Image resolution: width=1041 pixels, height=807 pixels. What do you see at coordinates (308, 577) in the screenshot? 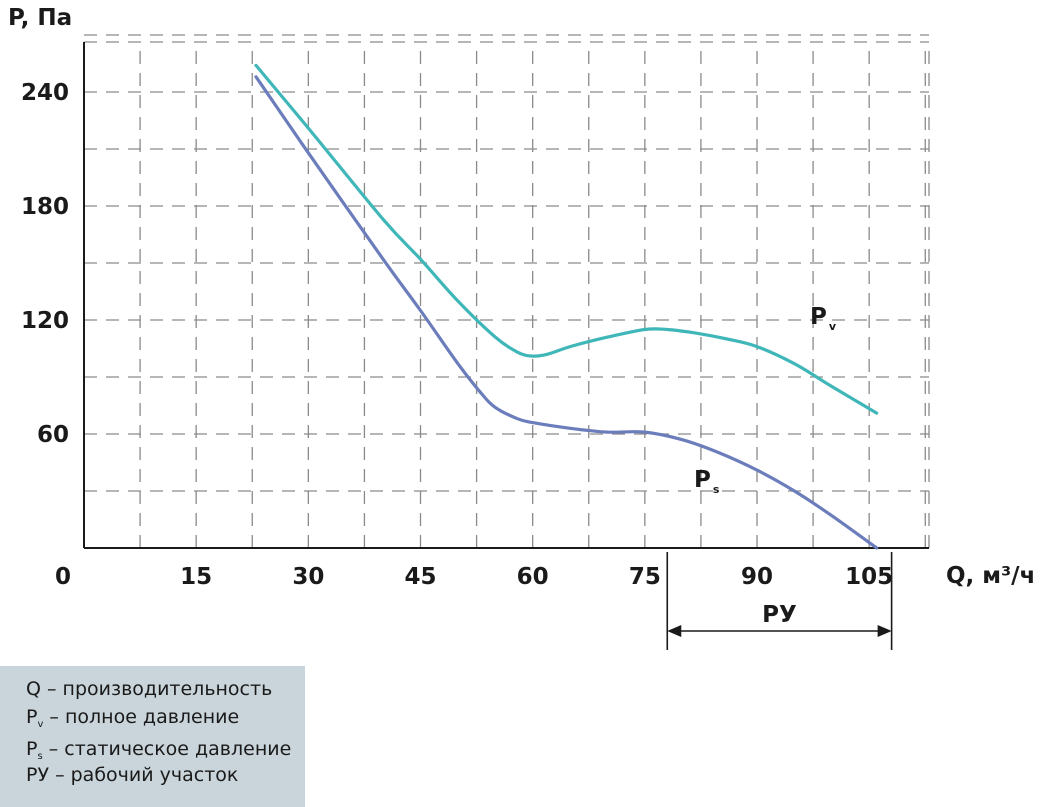
I see `x-tick-label: 30` at bounding box center [308, 577].